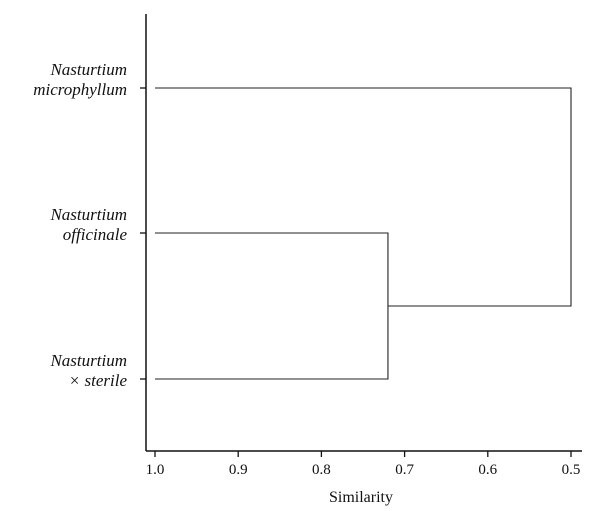  I want to click on x-tick-label-5: 0.5, so click(571, 470).